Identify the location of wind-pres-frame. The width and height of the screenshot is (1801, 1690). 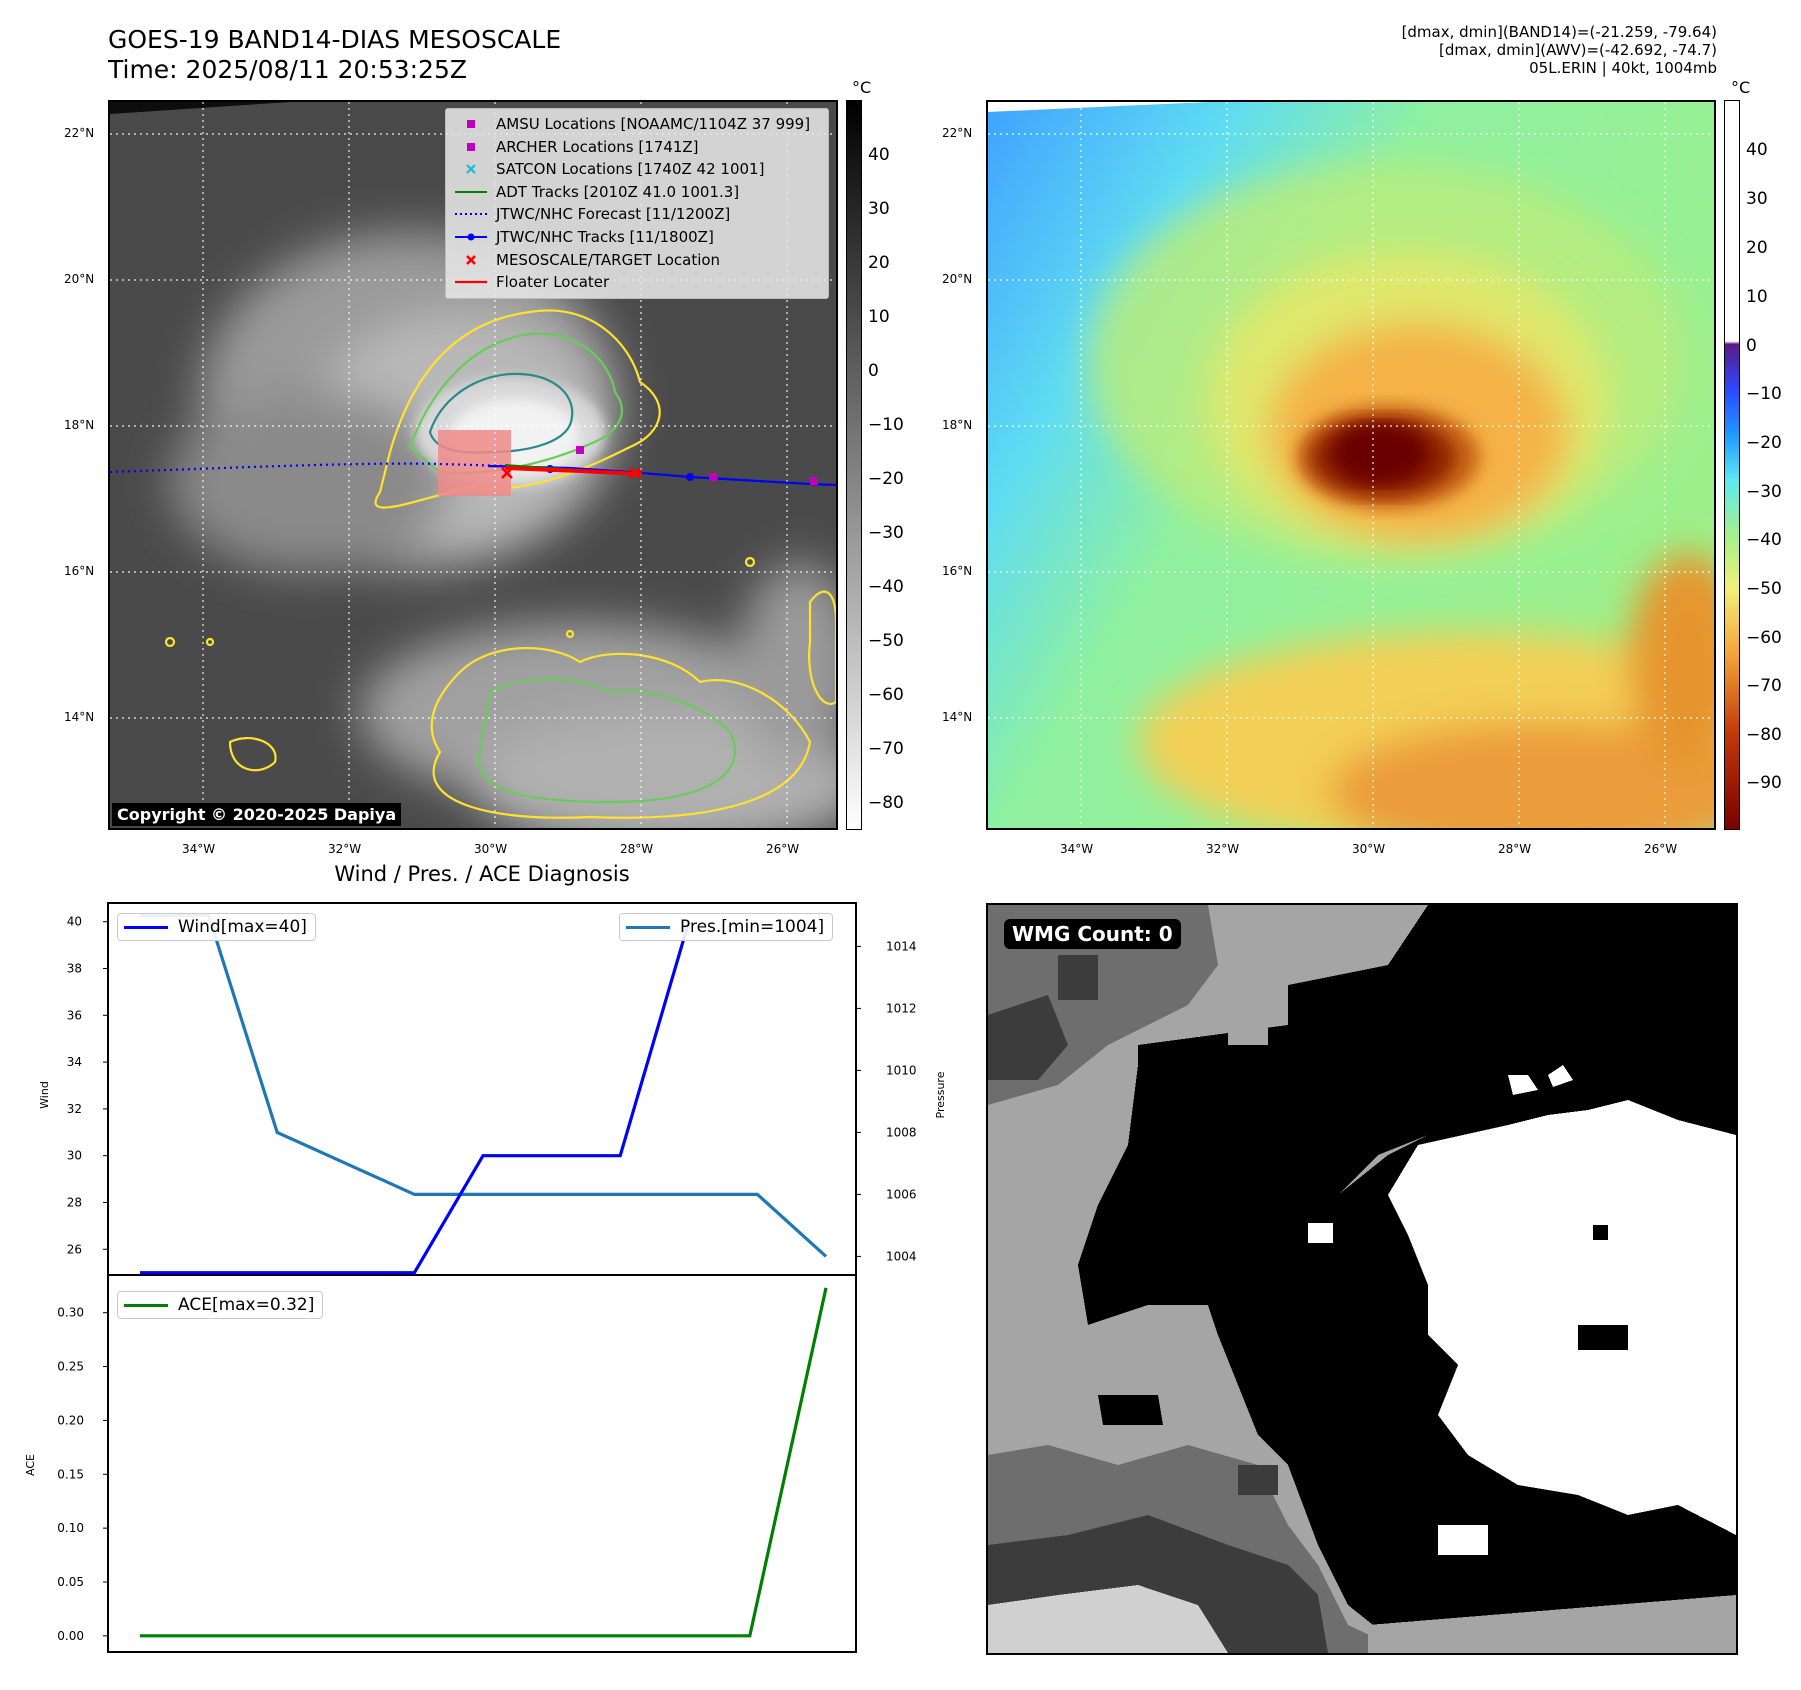
(482, 1089).